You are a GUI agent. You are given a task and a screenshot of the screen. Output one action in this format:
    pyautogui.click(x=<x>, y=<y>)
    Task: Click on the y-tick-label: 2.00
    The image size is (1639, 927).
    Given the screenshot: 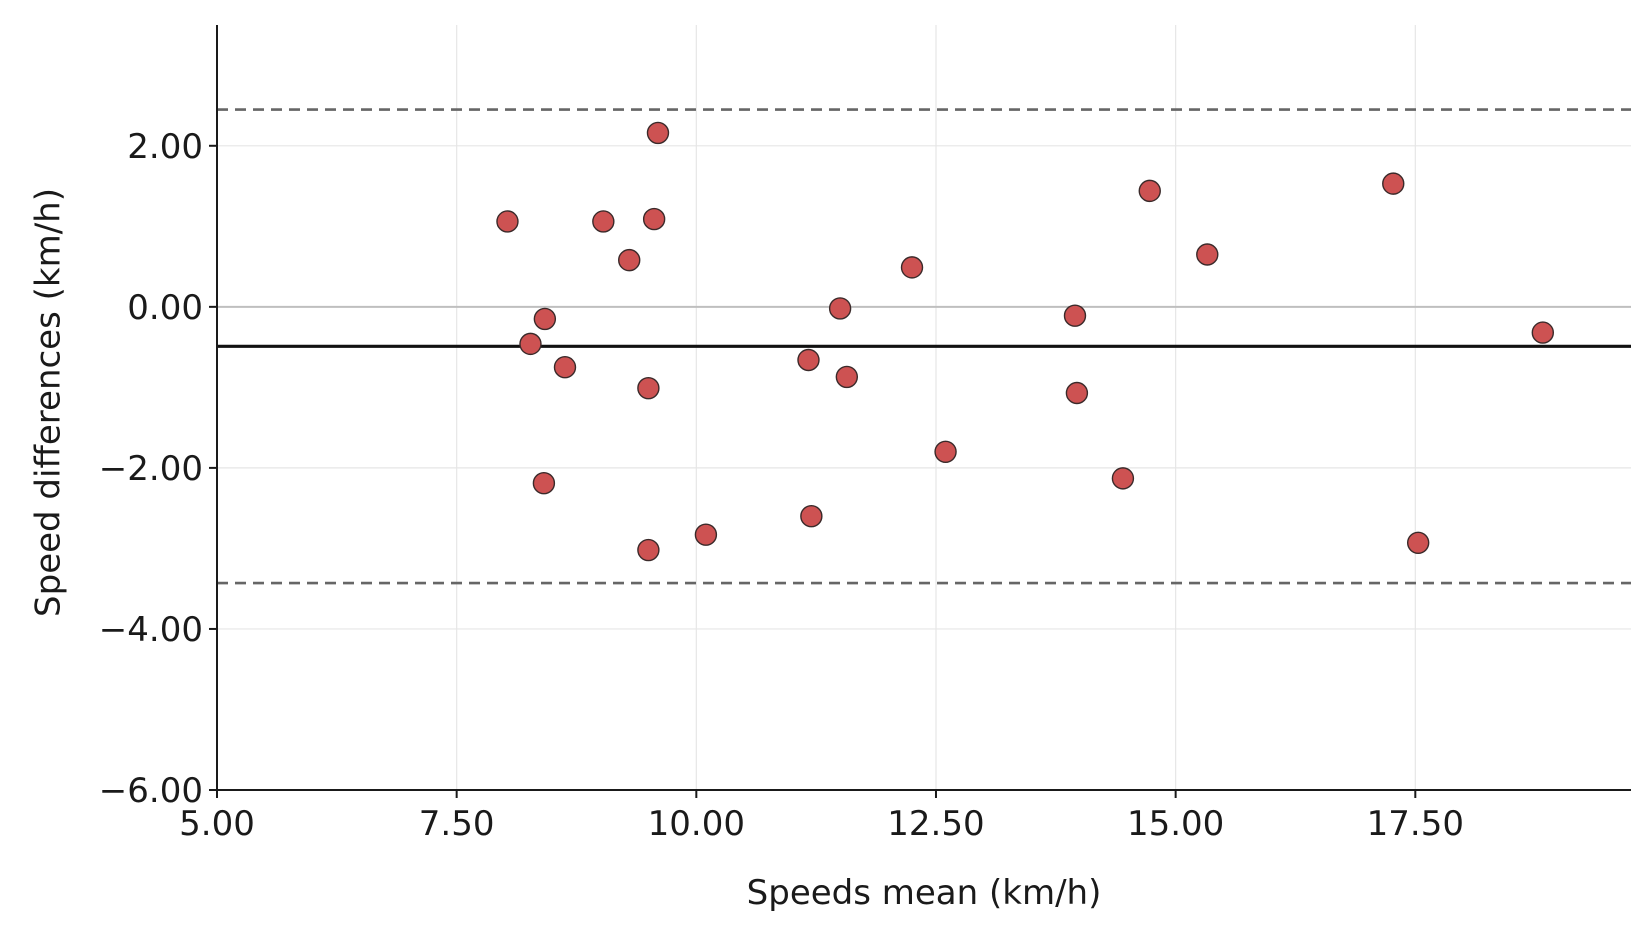 What is the action you would take?
    pyautogui.click(x=165, y=147)
    